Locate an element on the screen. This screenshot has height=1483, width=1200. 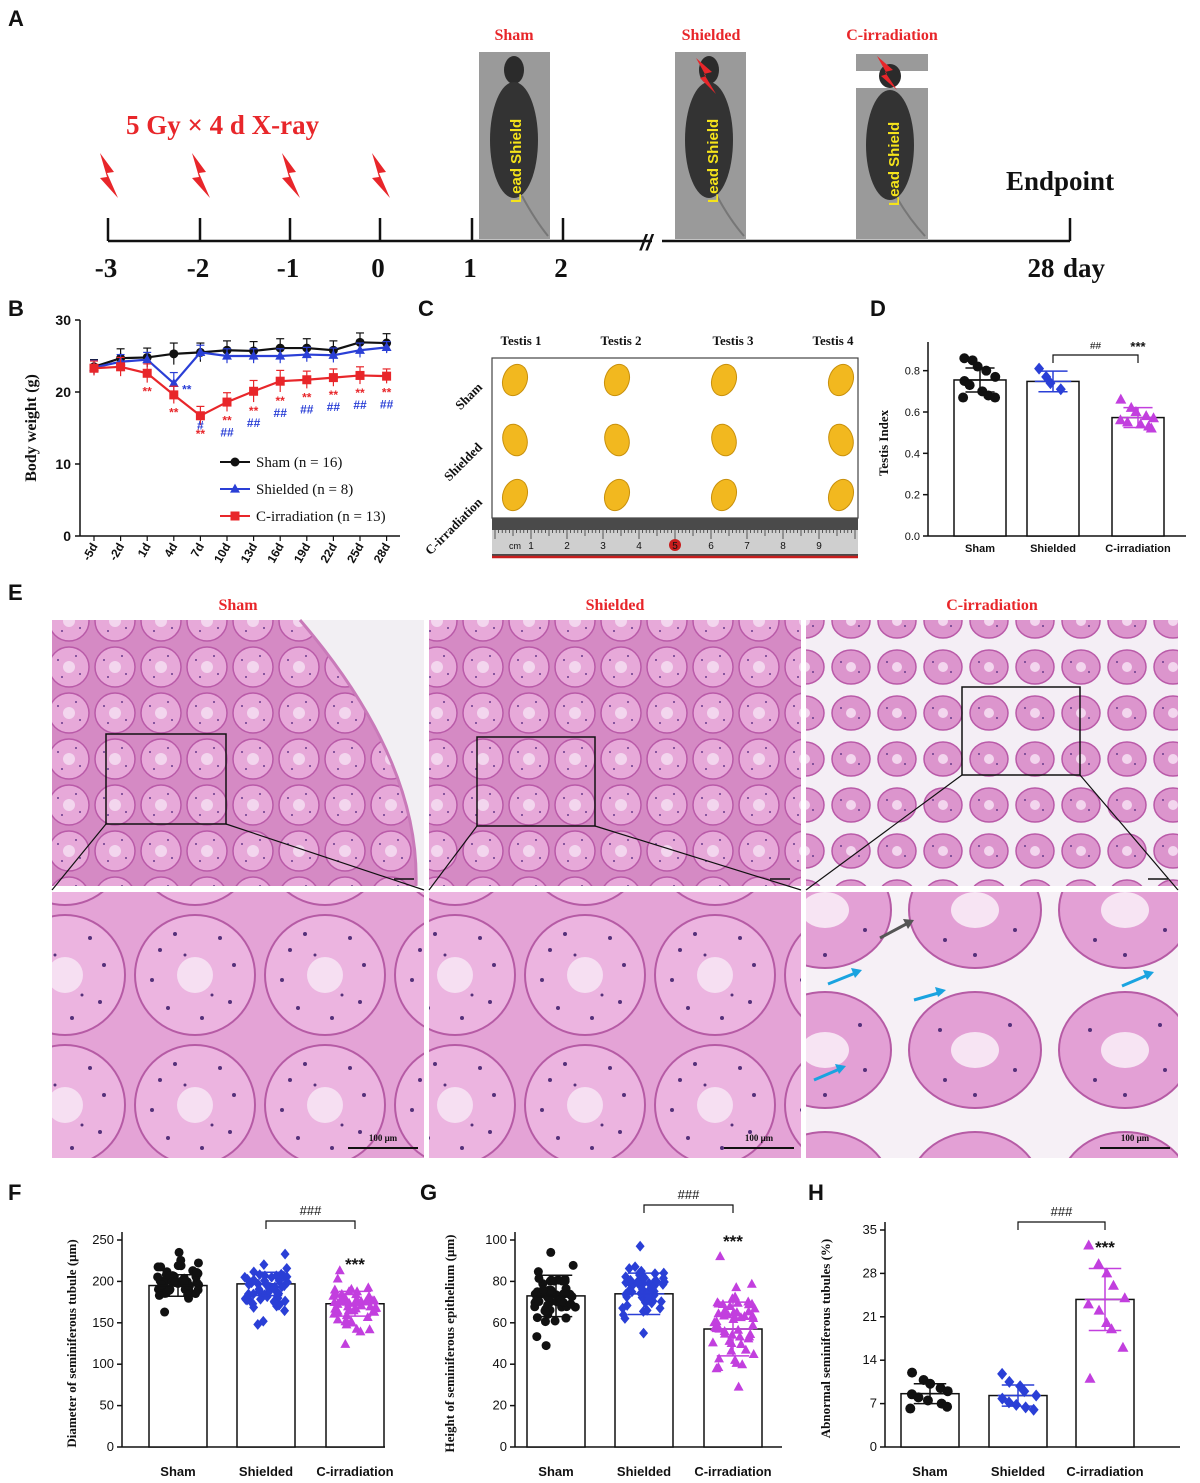
y-tick-label: 14 is located at coordinates (870, 1359).